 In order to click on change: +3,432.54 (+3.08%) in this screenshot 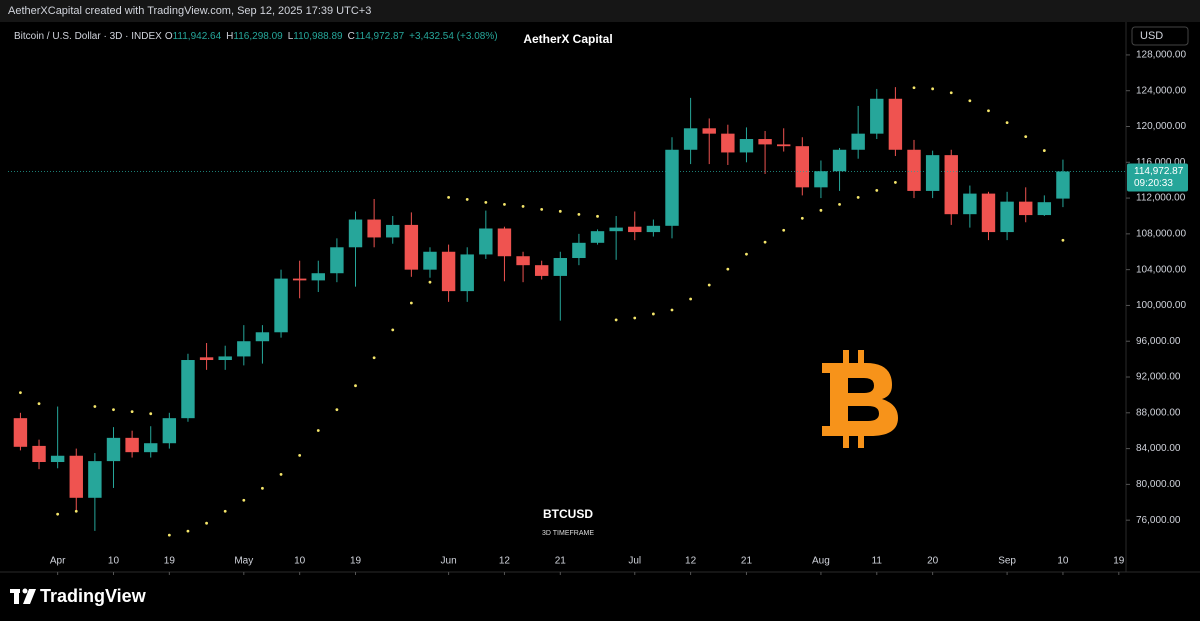, I will do `click(453, 36)`.